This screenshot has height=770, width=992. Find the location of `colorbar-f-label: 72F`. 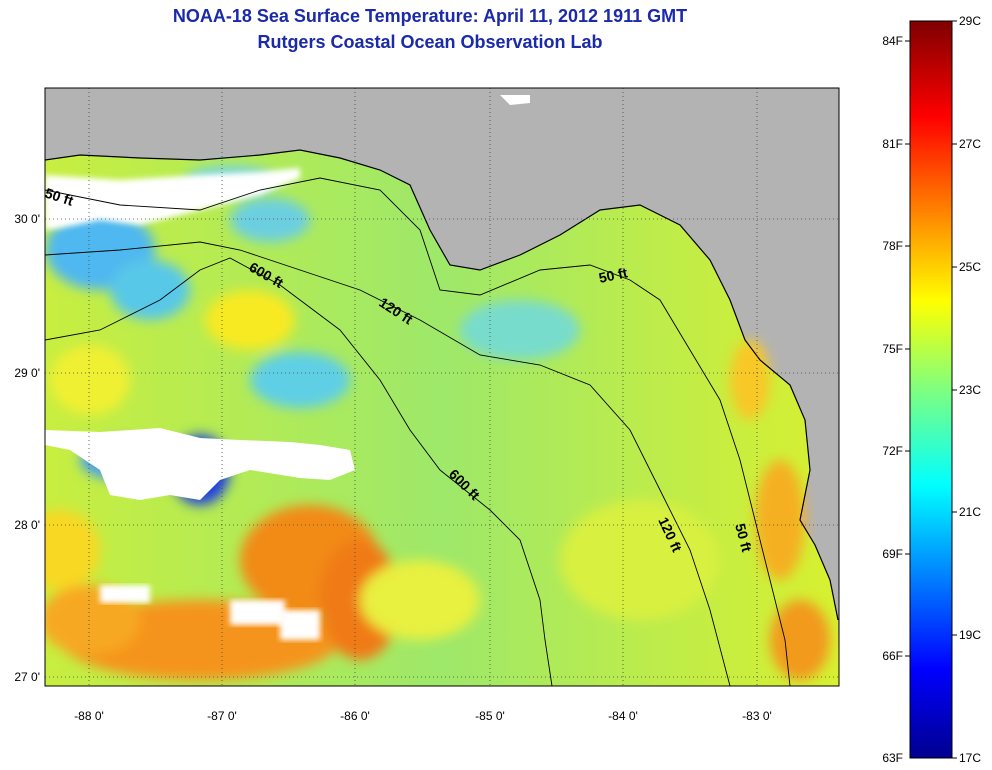

colorbar-f-label: 72F is located at coordinates (892, 451).